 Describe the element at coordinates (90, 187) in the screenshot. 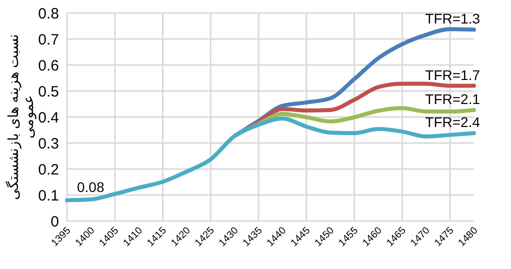

I see `annotation: 0.08` at that location.